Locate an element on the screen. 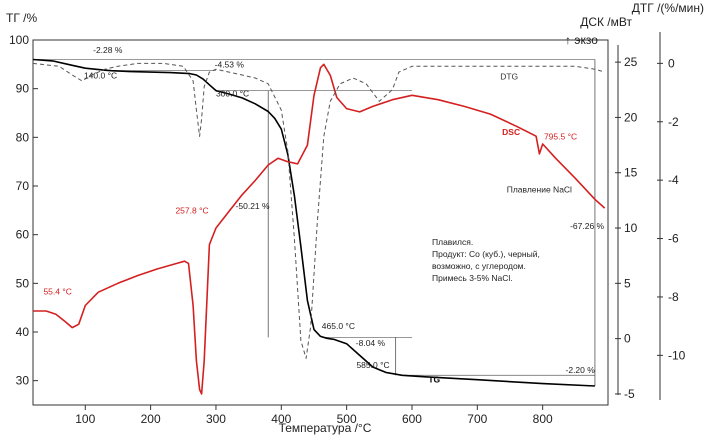 Image resolution: width=710 pixels, height=437 pixels. series-label-dtg: DTG is located at coordinates (509, 76).